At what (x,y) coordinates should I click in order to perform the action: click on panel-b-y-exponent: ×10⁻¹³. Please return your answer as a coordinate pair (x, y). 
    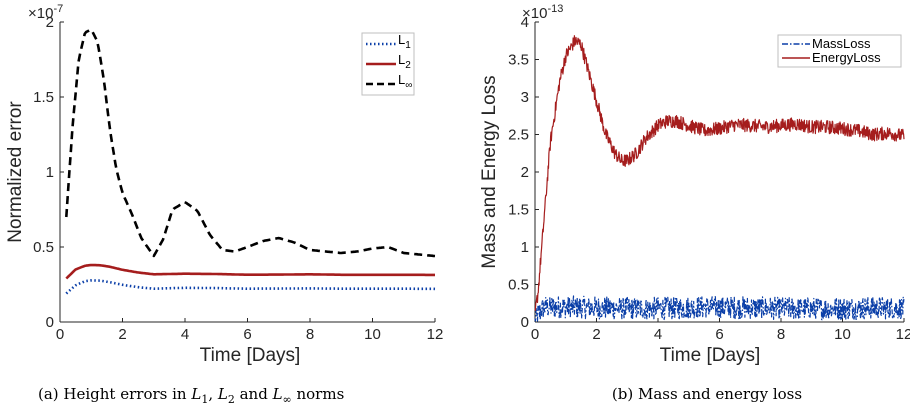
    Looking at the image, I should click on (542, 12).